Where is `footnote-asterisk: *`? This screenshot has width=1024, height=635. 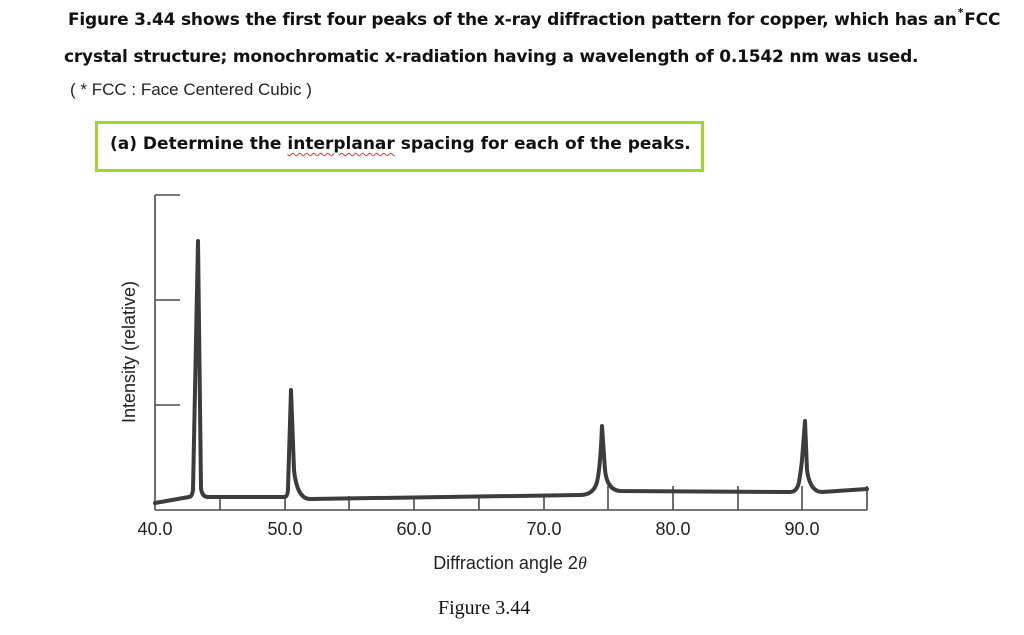 footnote-asterisk: * is located at coordinates (960, 12).